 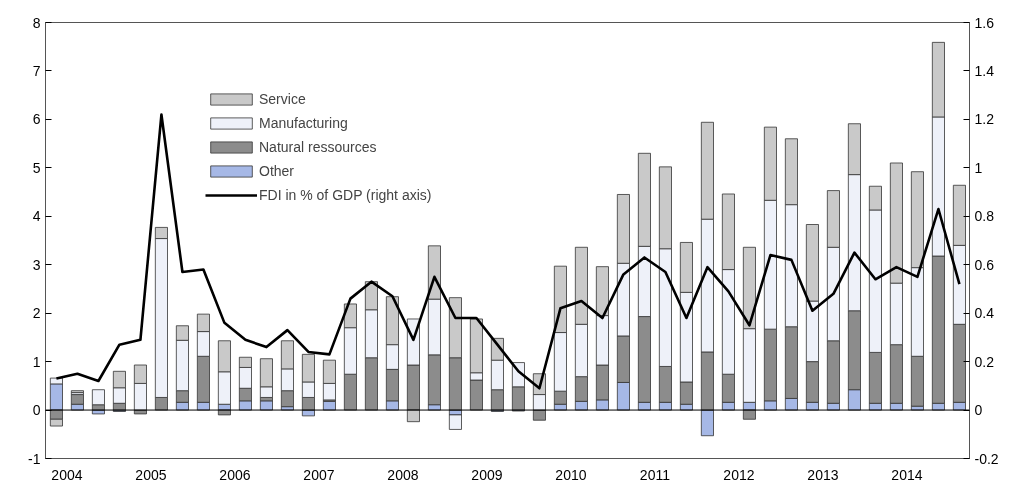 I want to click on legend-label: Natural ressources, so click(x=318, y=147).